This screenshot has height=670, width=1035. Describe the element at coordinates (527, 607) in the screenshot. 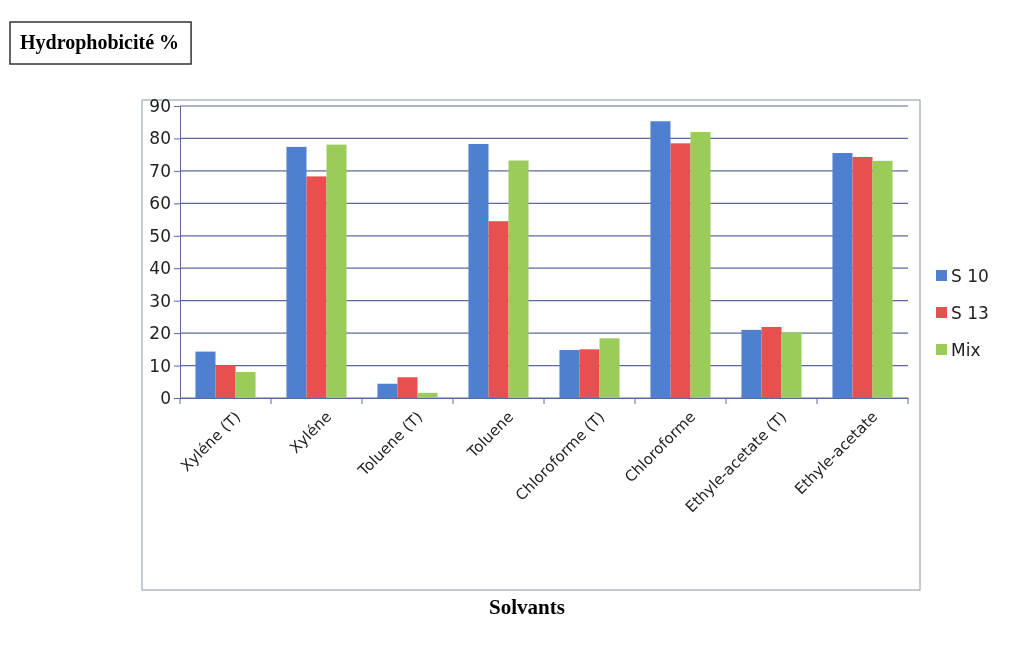

I see `x-axis-title: Solvants` at that location.